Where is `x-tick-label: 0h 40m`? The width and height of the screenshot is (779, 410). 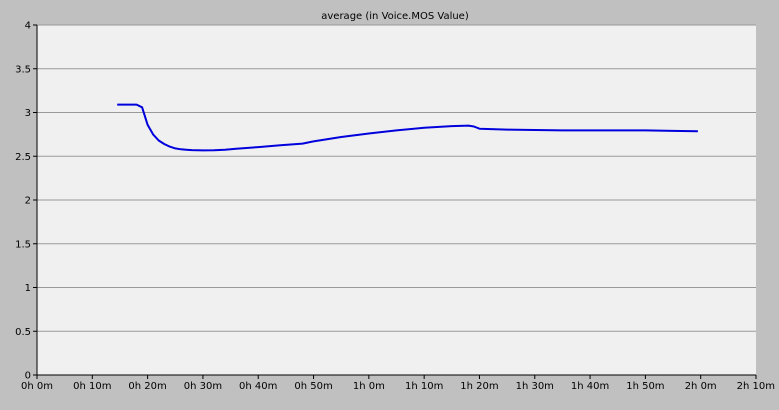
x-tick-label: 0h 40m is located at coordinates (258, 386).